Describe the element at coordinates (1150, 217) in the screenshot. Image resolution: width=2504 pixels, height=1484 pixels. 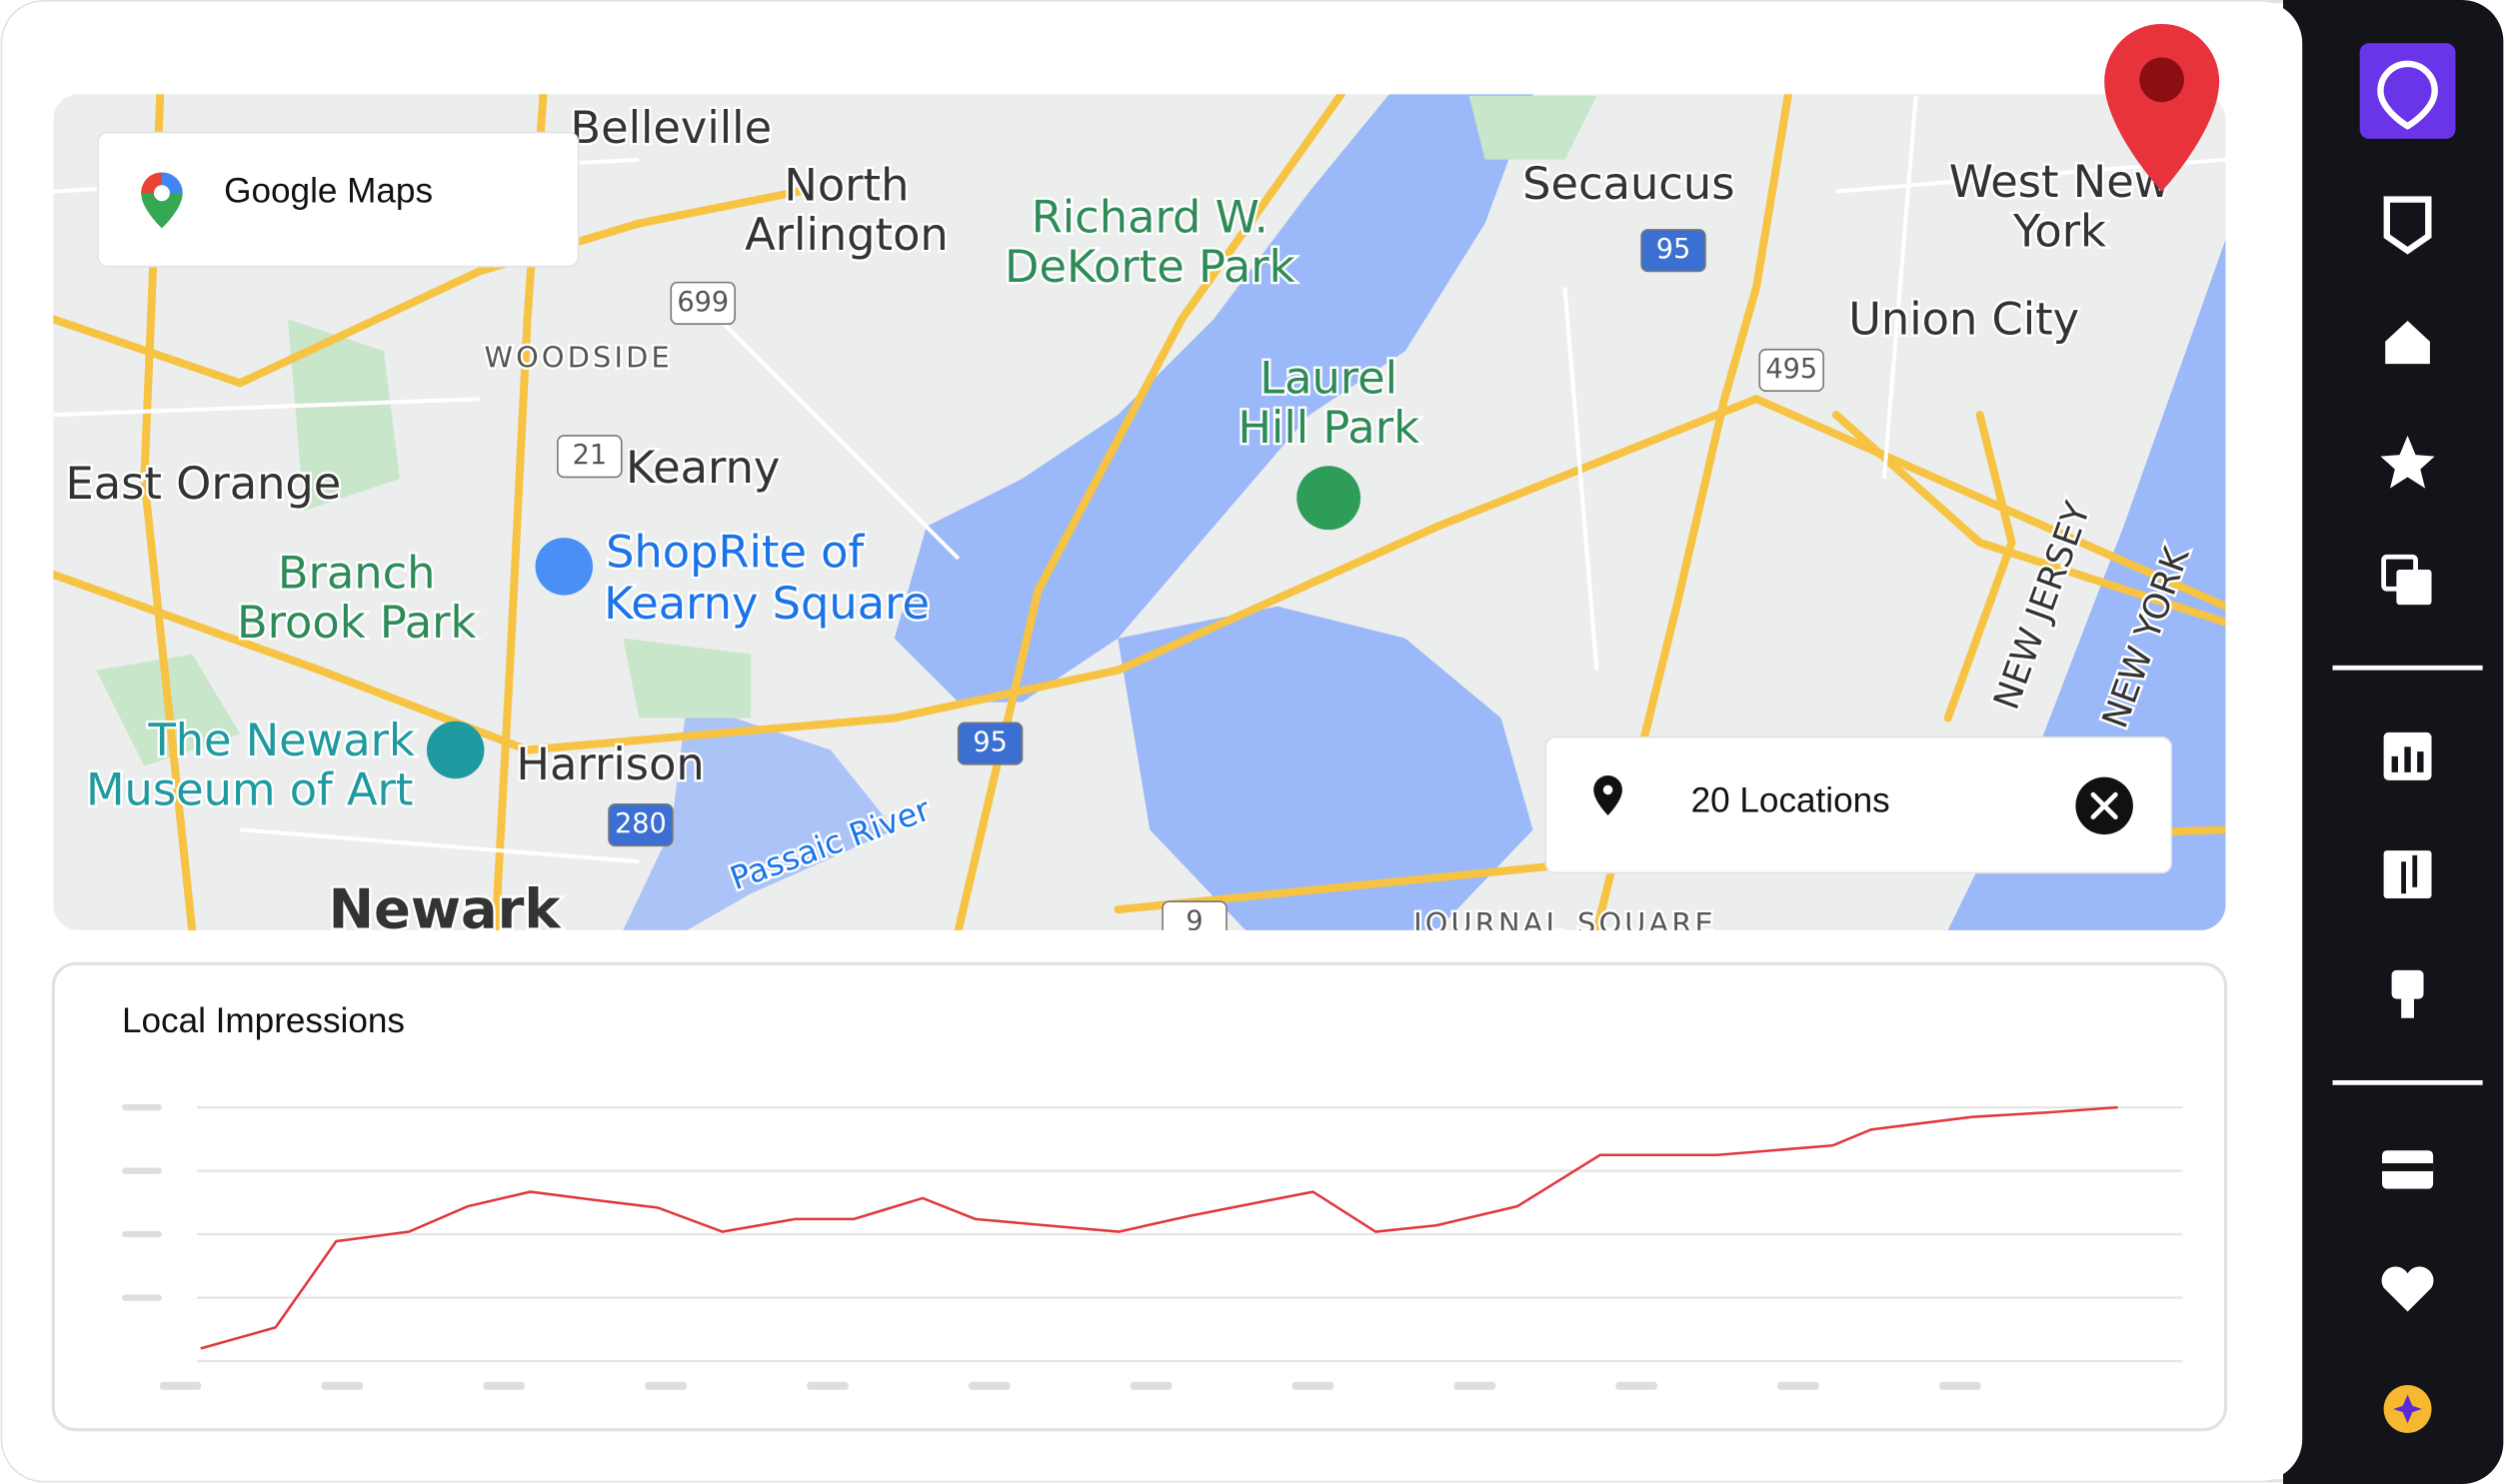
I see `map-label: Richard W.` at that location.